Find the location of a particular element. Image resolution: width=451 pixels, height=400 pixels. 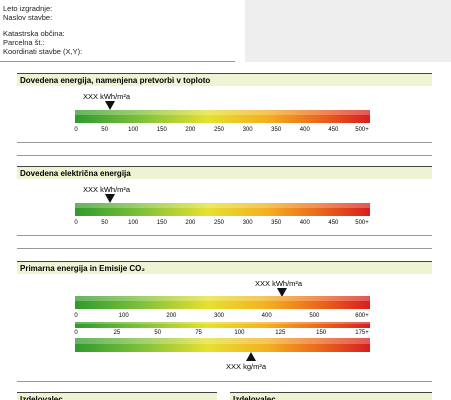

field: Koordinati stavbe (X,Y): is located at coordinates (43, 51).